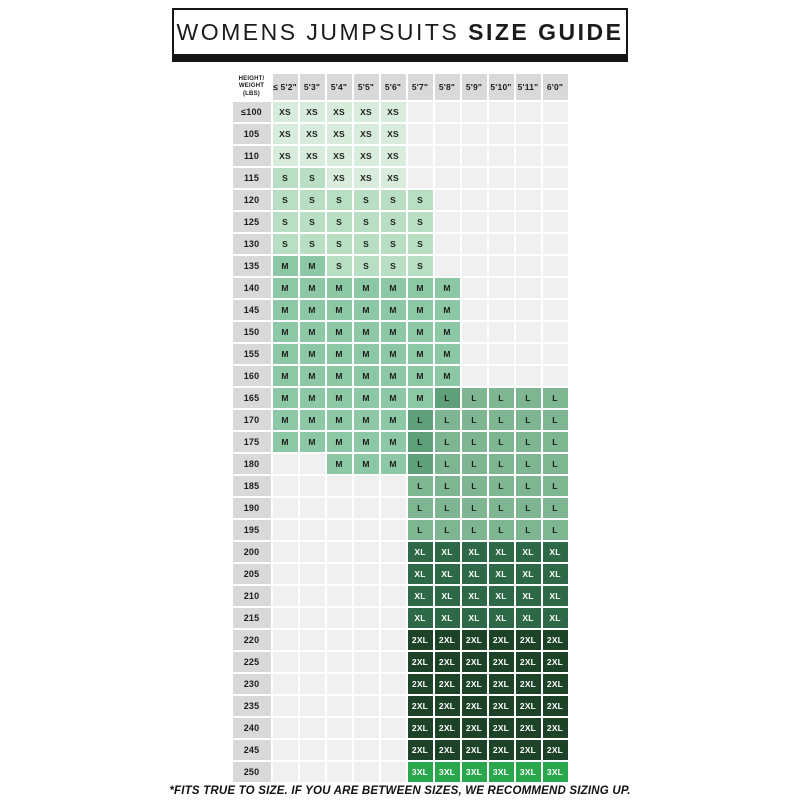  Describe the element at coordinates (251, 376) in the screenshot. I see `weight-label: 160` at that location.